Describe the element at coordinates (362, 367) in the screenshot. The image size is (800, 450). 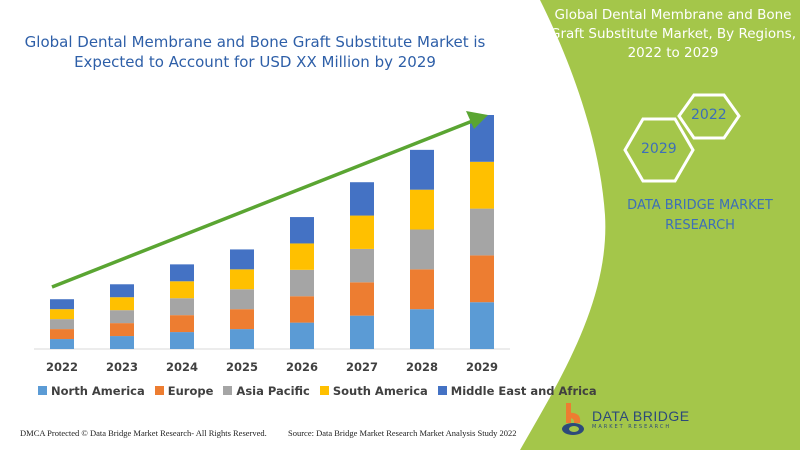
I see `x-tick-2027: 2027` at that location.